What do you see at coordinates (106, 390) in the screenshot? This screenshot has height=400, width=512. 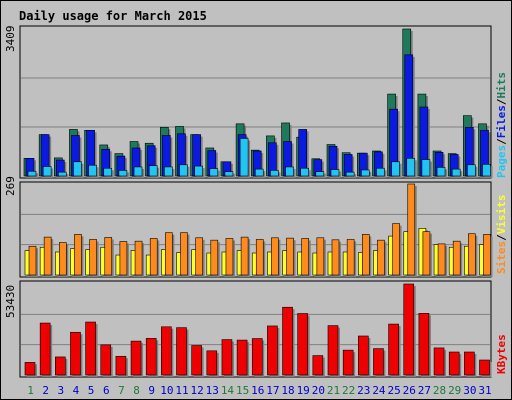 I see `x-tick-label: 6` at bounding box center [106, 390].